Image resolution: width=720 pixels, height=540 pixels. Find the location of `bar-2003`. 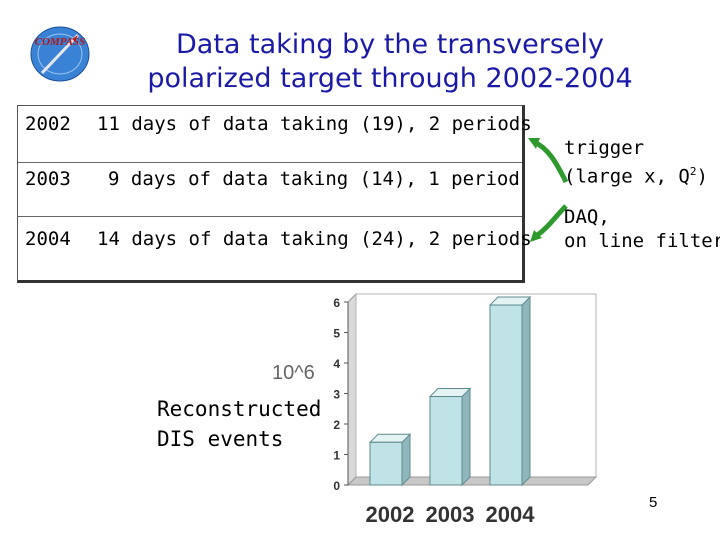

bar-2003 is located at coordinates (446, 441).